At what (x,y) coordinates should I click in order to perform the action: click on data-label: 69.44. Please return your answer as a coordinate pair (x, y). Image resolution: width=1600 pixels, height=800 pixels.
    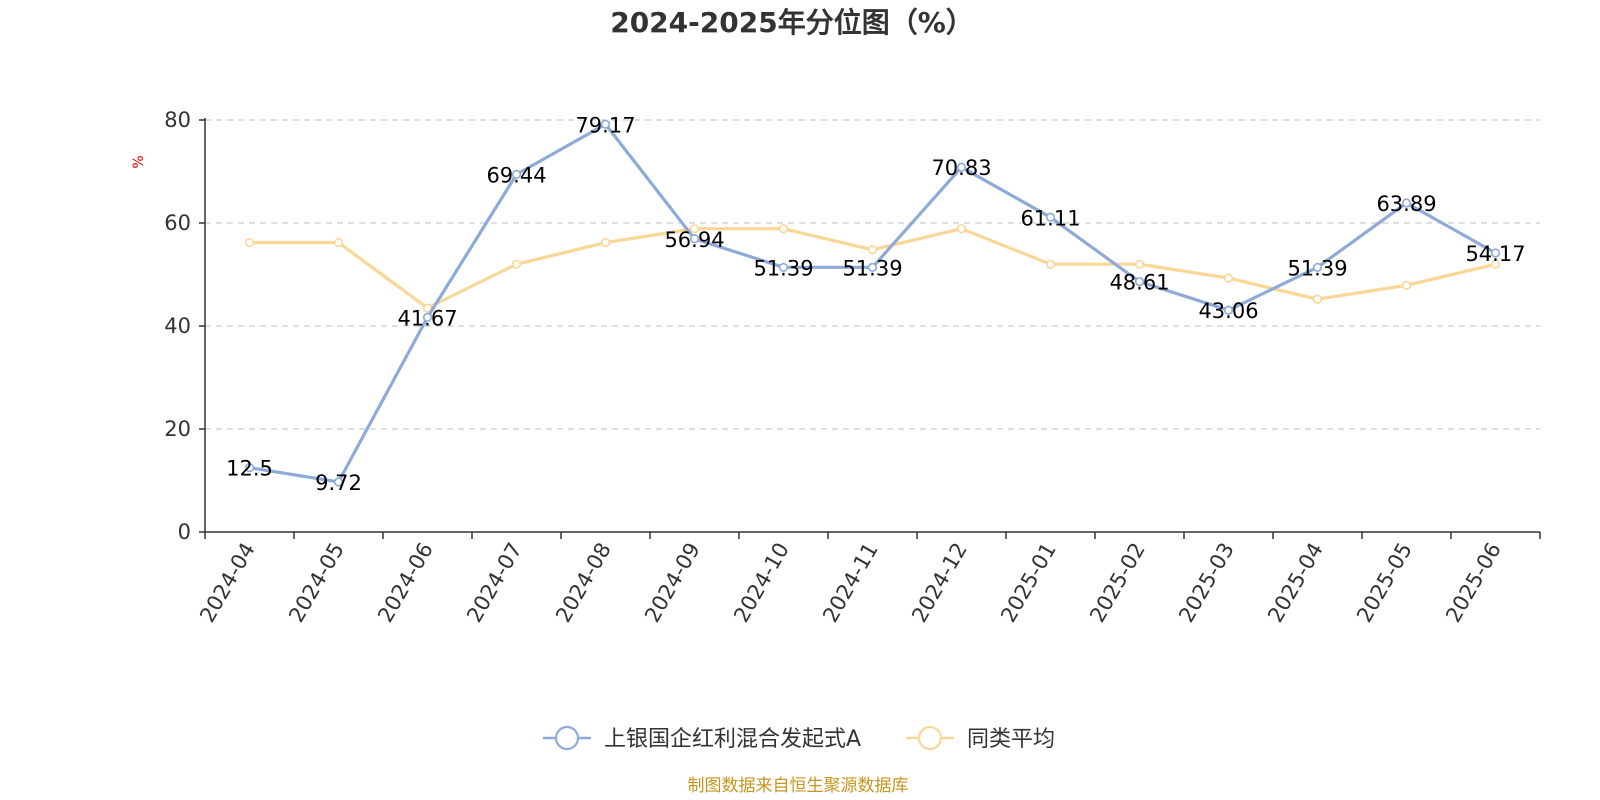
    Looking at the image, I should click on (516, 175).